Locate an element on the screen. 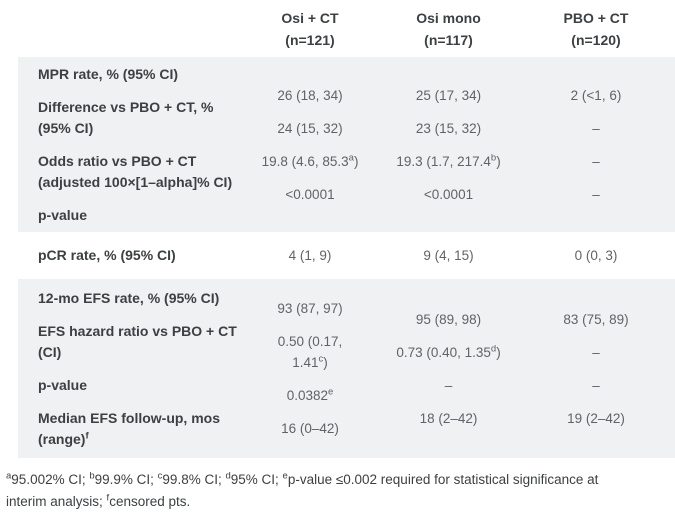 Image resolution: width=675 pixels, height=513 pixels. column-name: Osi + CT is located at coordinates (310, 17).